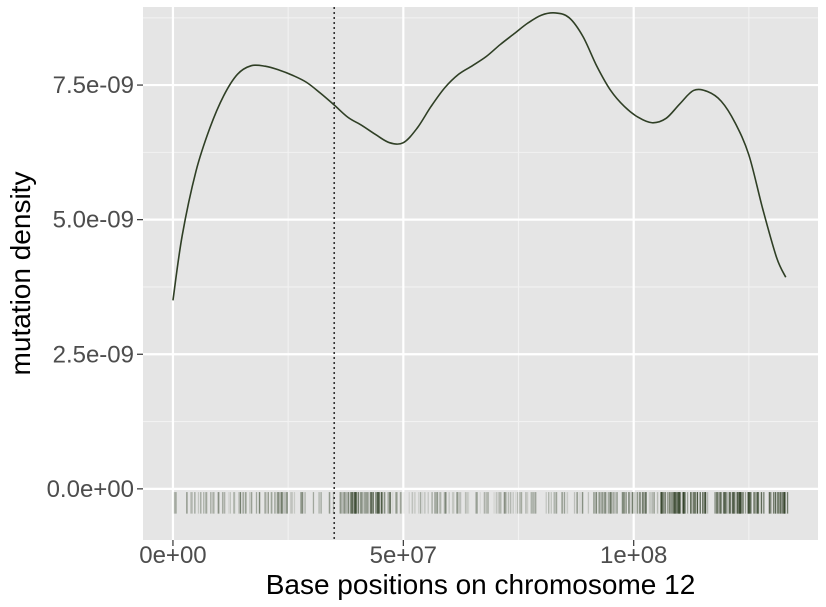  I want to click on y-tick-label: 0.0e+00, so click(90, 489).